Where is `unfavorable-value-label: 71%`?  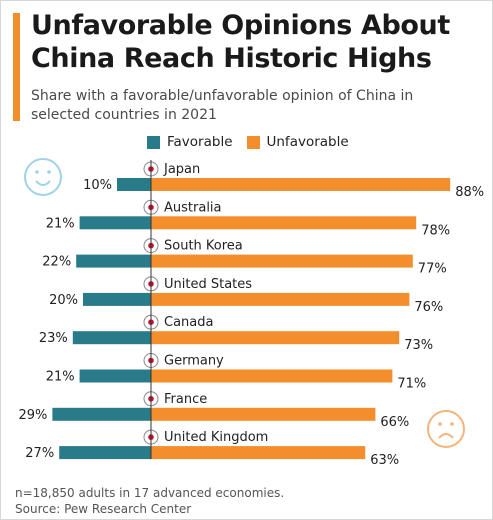
unfavorable-value-label: 71% is located at coordinates (411, 384).